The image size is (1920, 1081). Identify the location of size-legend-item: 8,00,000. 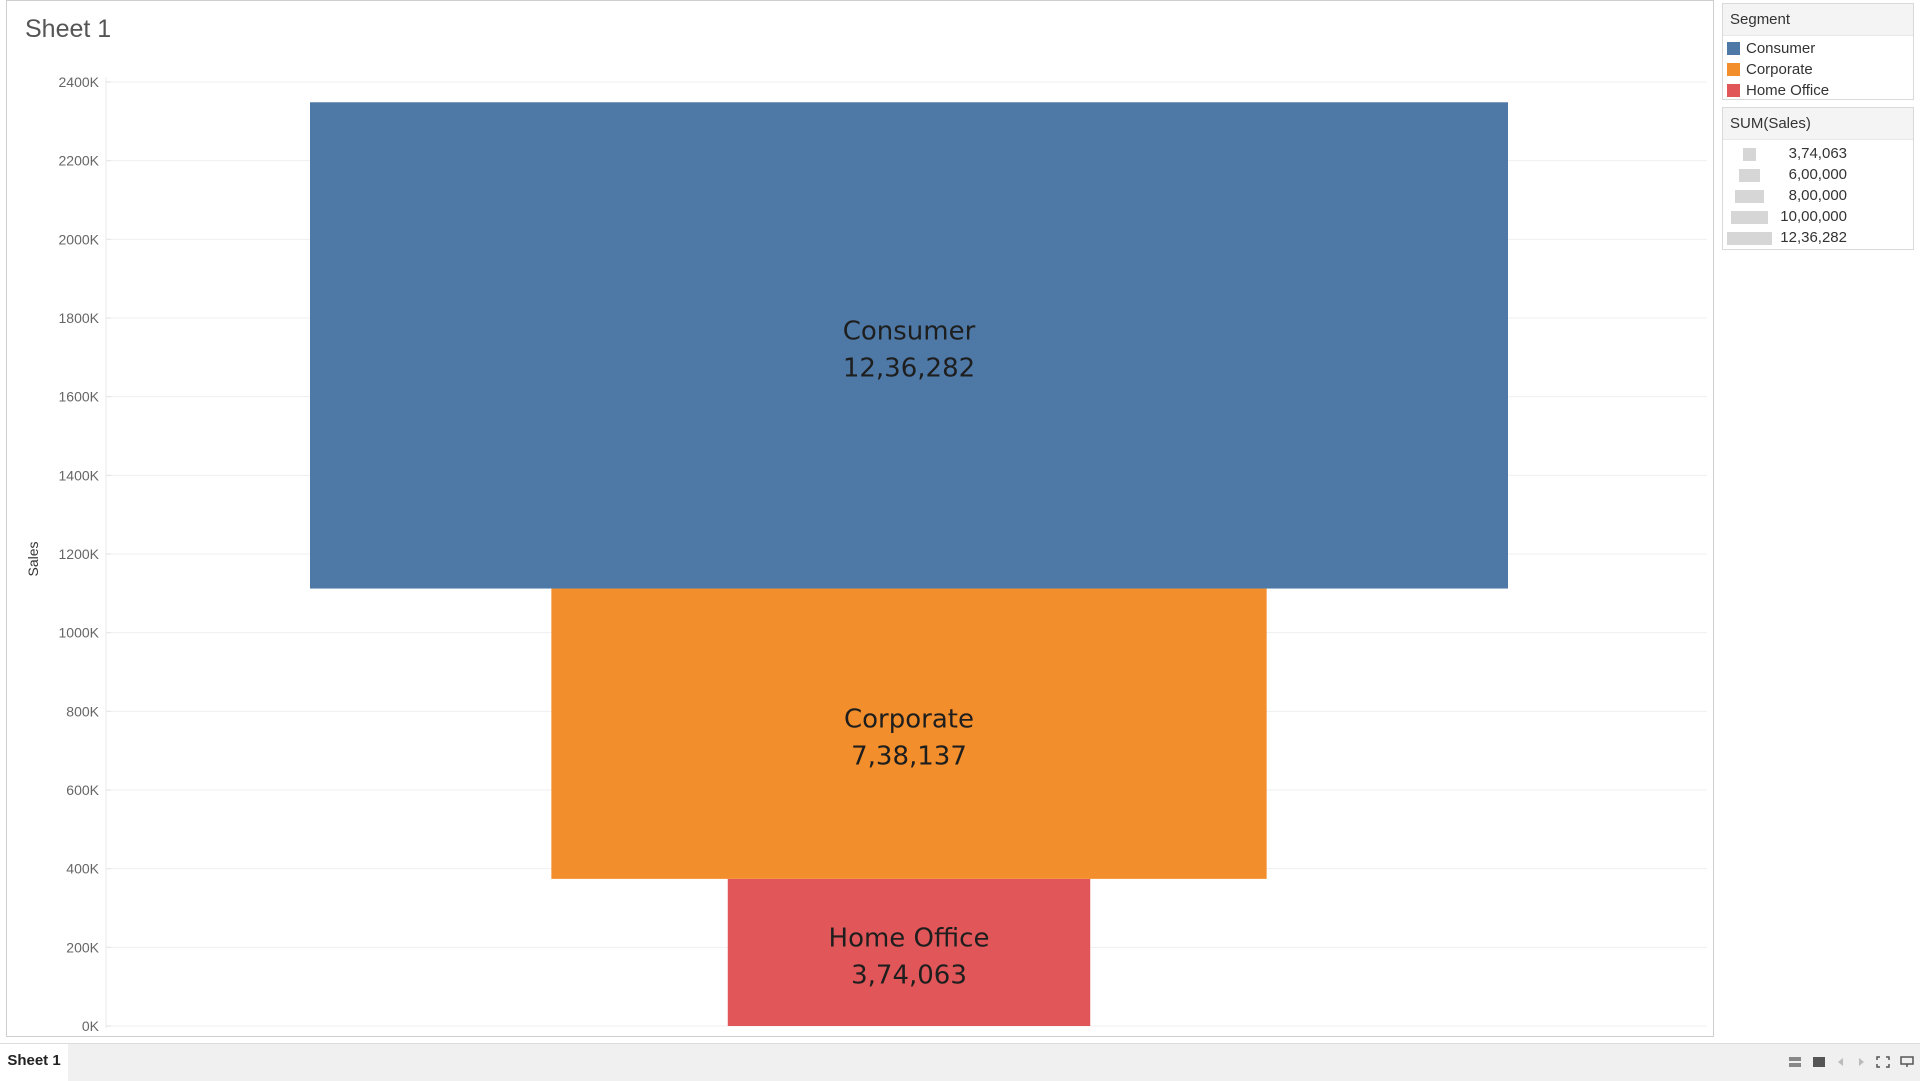
(1818, 196).